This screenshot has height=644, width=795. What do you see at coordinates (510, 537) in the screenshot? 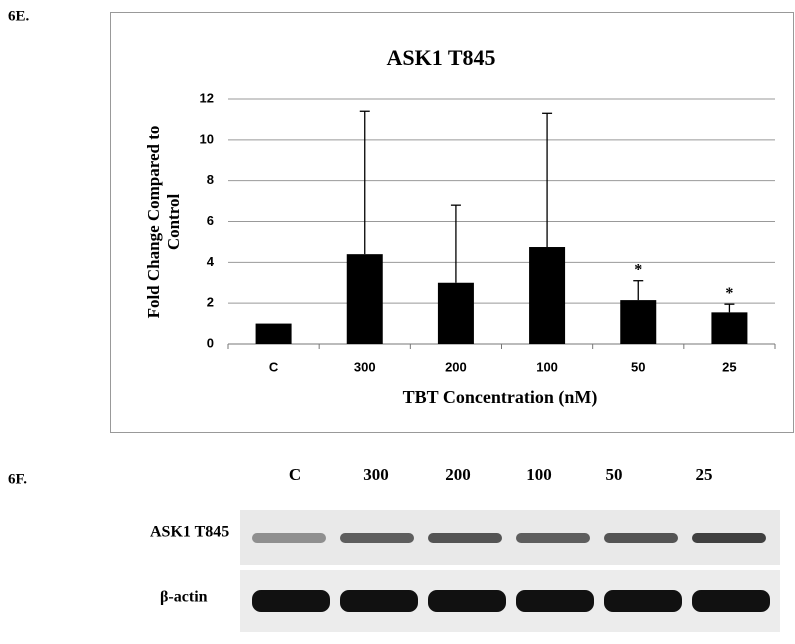
I see `blot-image` at bounding box center [510, 537].